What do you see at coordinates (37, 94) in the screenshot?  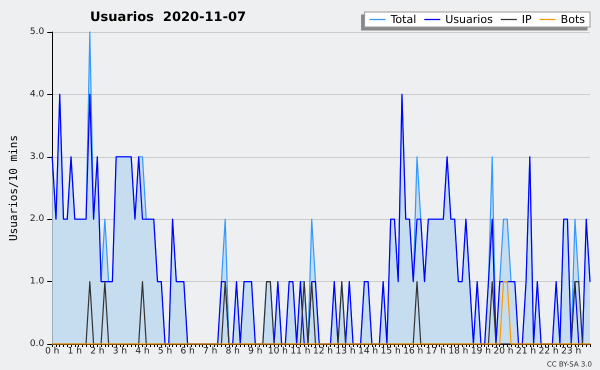 I see `y-tick-label: 4.0` at bounding box center [37, 94].